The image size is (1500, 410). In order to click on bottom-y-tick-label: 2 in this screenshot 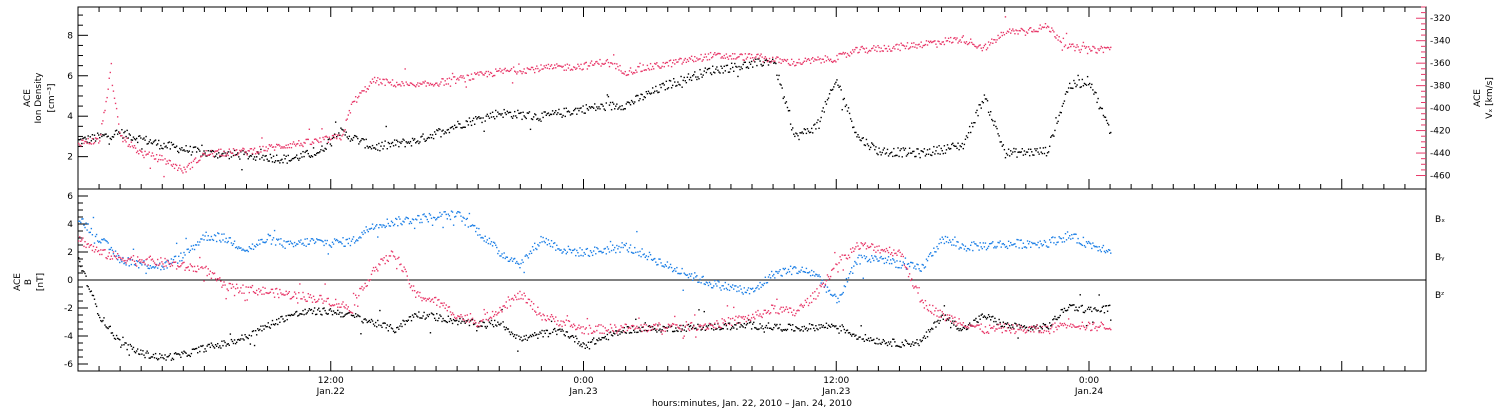, I will do `click(70, 253)`.